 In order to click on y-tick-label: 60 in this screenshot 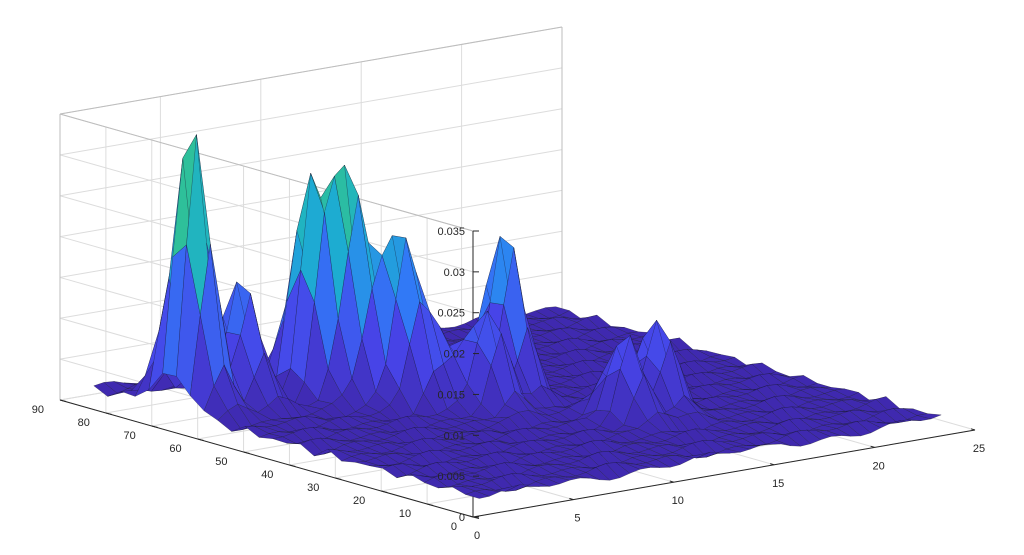, I will do `click(175, 449)`.